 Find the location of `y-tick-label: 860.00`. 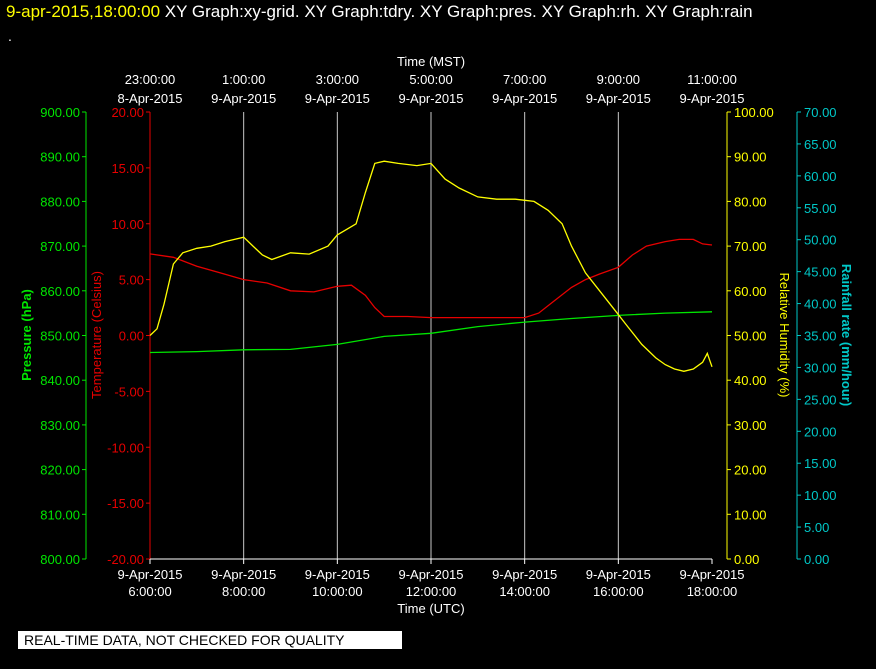

y-tick-label: 860.00 is located at coordinates (60, 291).